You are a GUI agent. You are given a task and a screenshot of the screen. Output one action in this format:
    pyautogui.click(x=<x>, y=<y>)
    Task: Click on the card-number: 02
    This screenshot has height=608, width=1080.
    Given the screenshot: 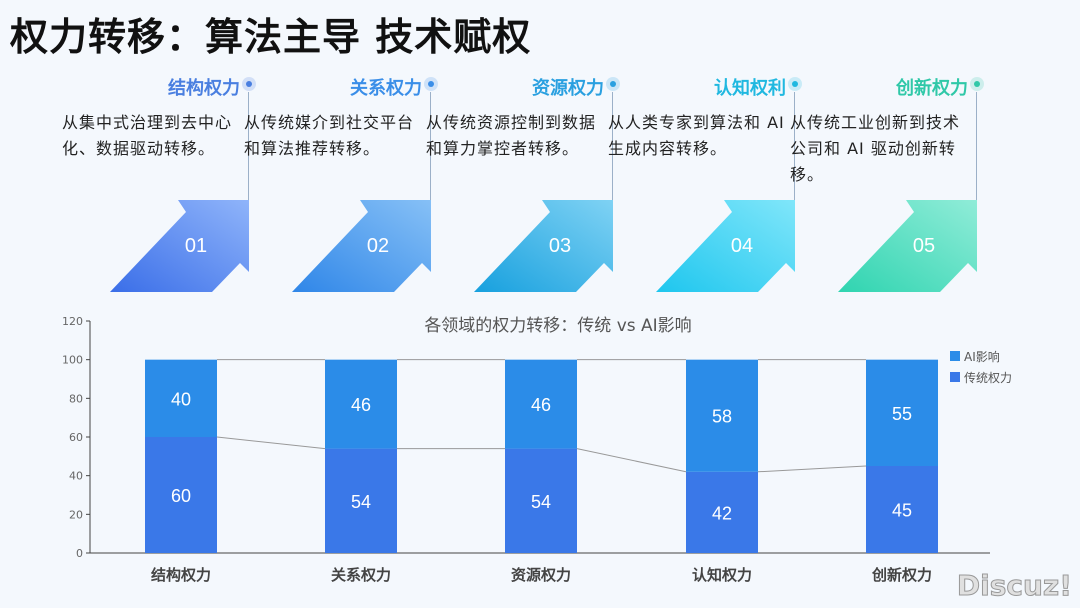 What is the action you would take?
    pyautogui.click(x=378, y=246)
    